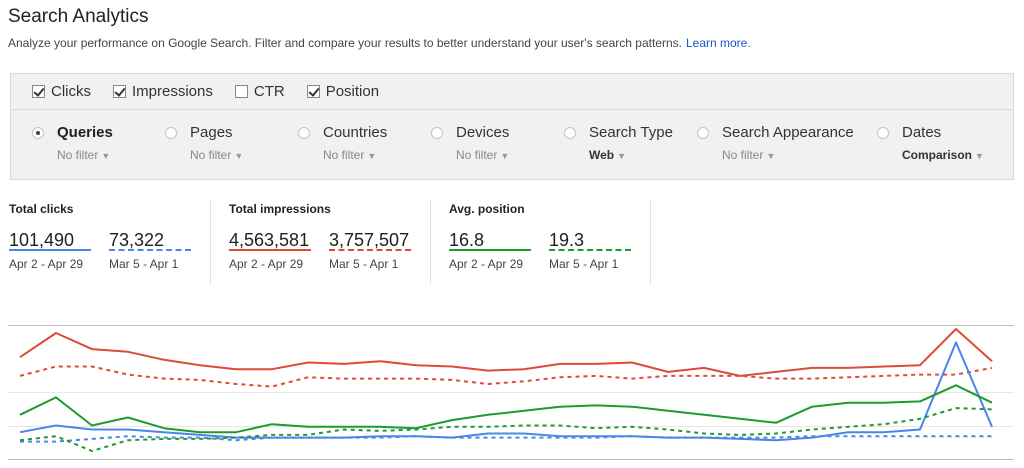  I want to click on page-title: Search Analytics, so click(78, 16).